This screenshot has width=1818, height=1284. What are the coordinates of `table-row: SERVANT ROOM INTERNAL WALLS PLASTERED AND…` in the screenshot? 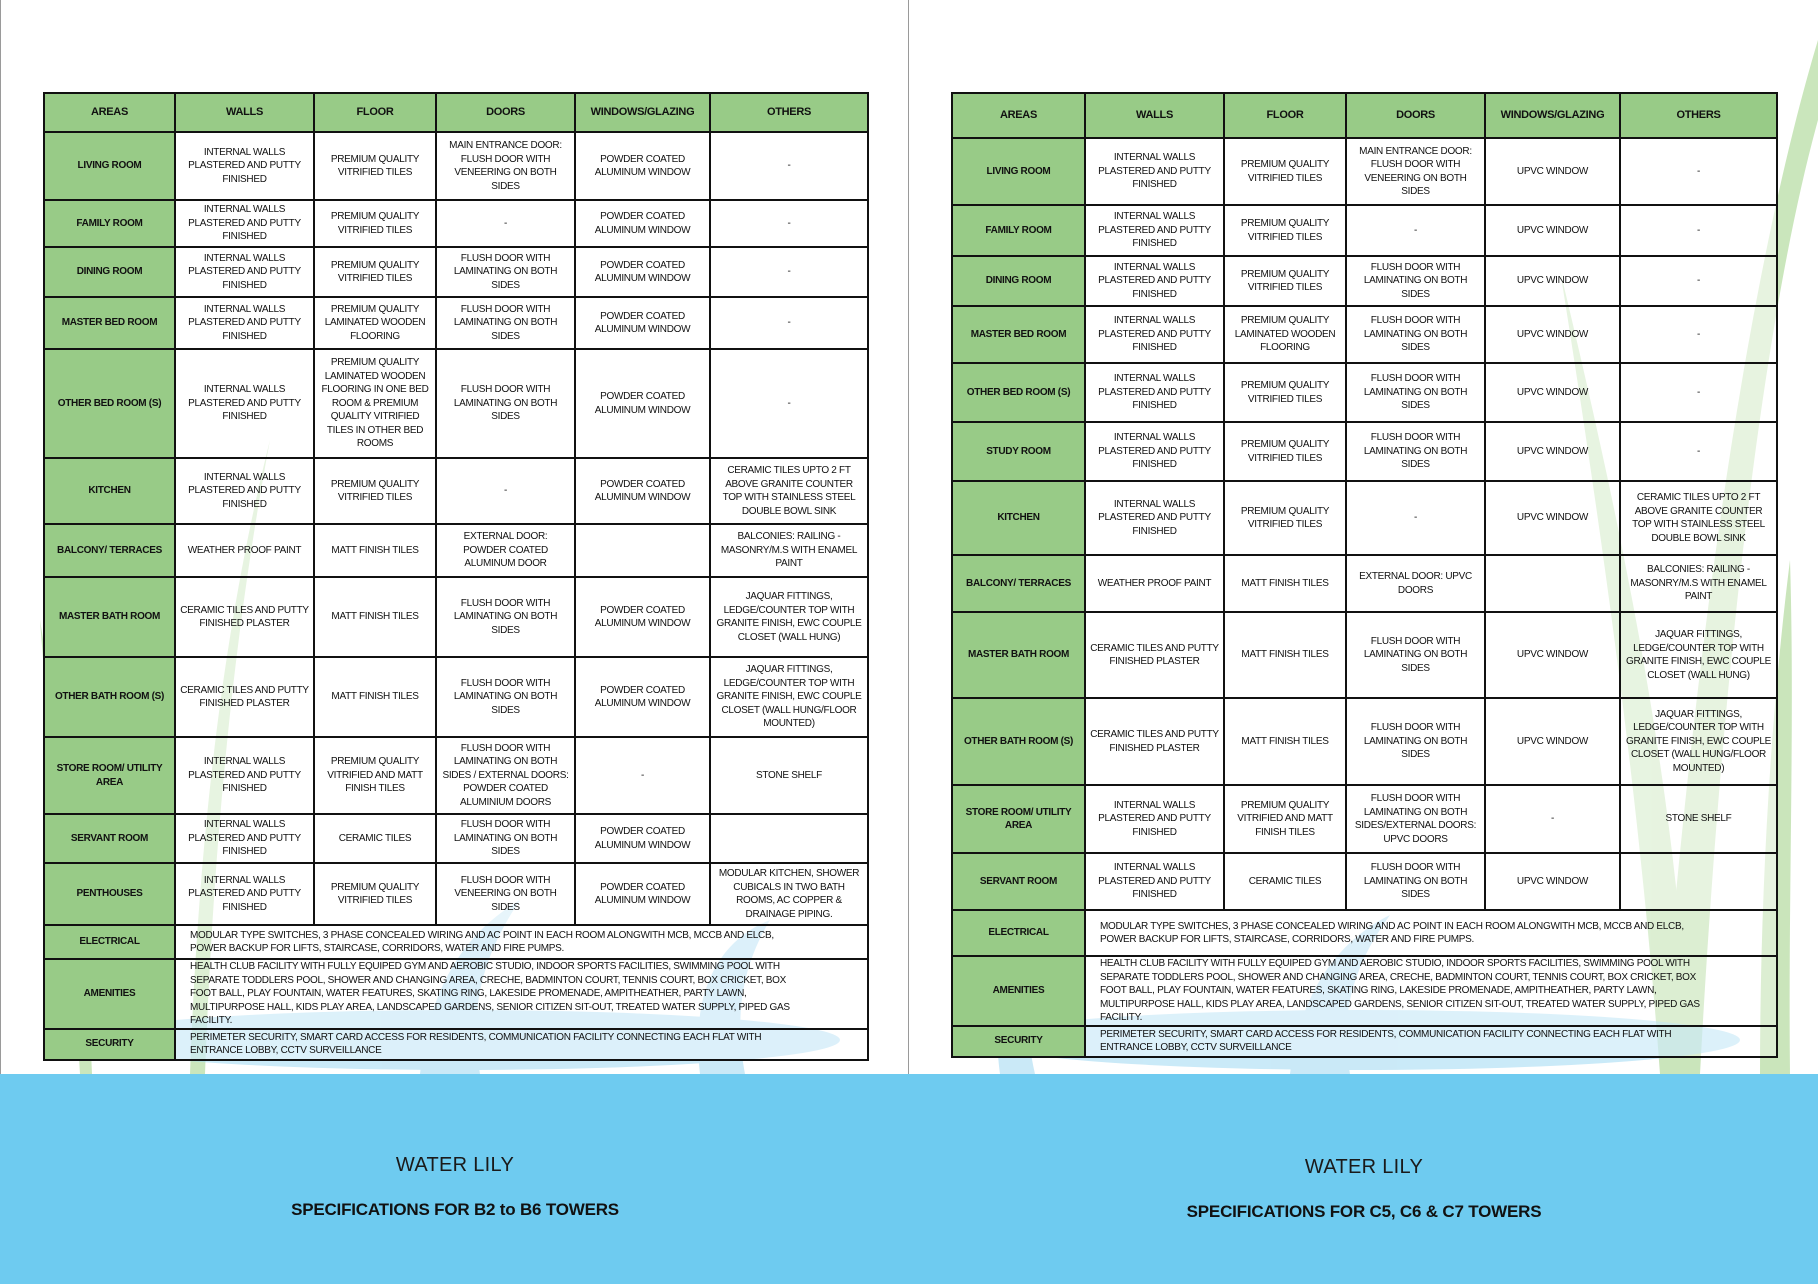 It's located at (456, 838).